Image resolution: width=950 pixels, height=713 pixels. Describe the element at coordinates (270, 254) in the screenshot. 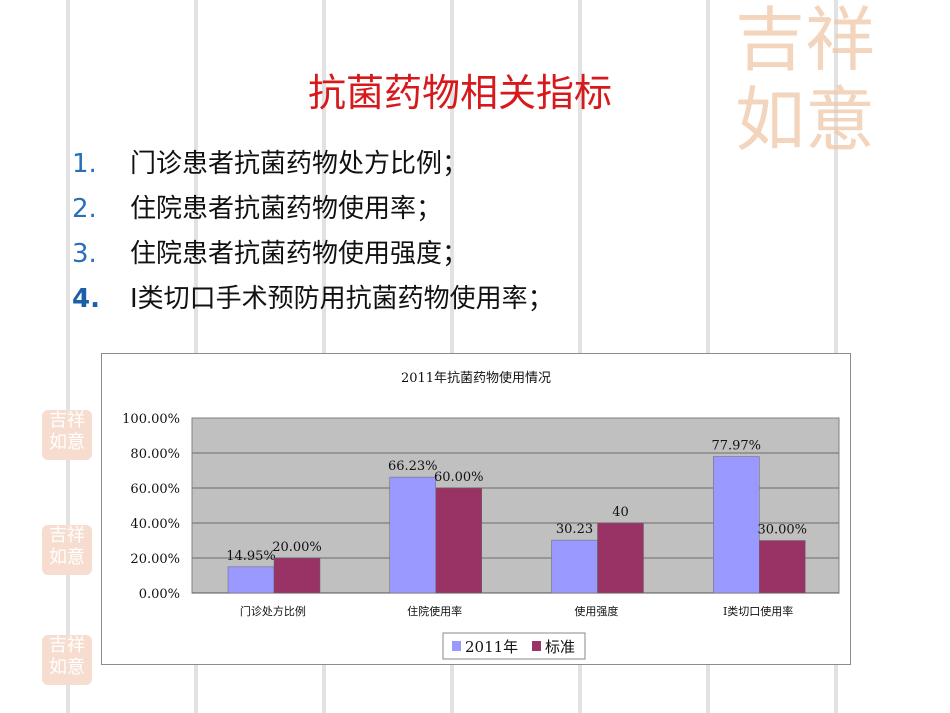

I see `list-item: 3. 住院患者抗菌药物使用强度；` at that location.